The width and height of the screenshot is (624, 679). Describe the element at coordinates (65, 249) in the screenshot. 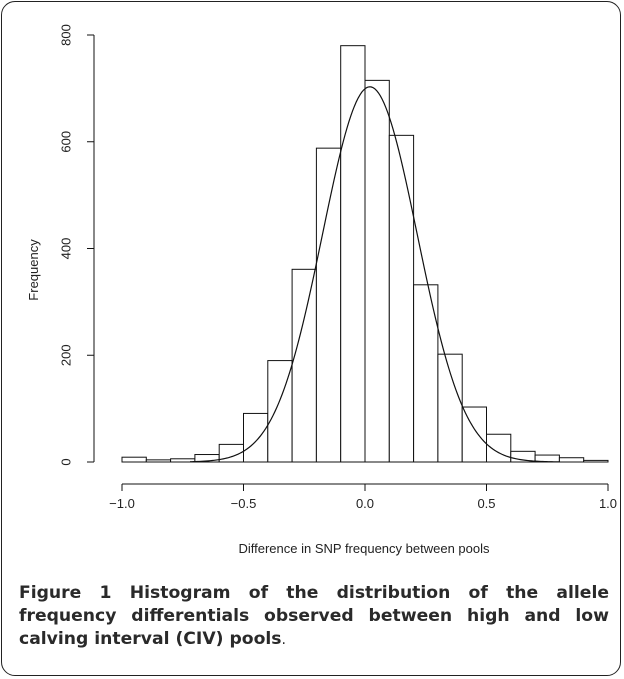

I see `y-tick-label: 400` at that location.